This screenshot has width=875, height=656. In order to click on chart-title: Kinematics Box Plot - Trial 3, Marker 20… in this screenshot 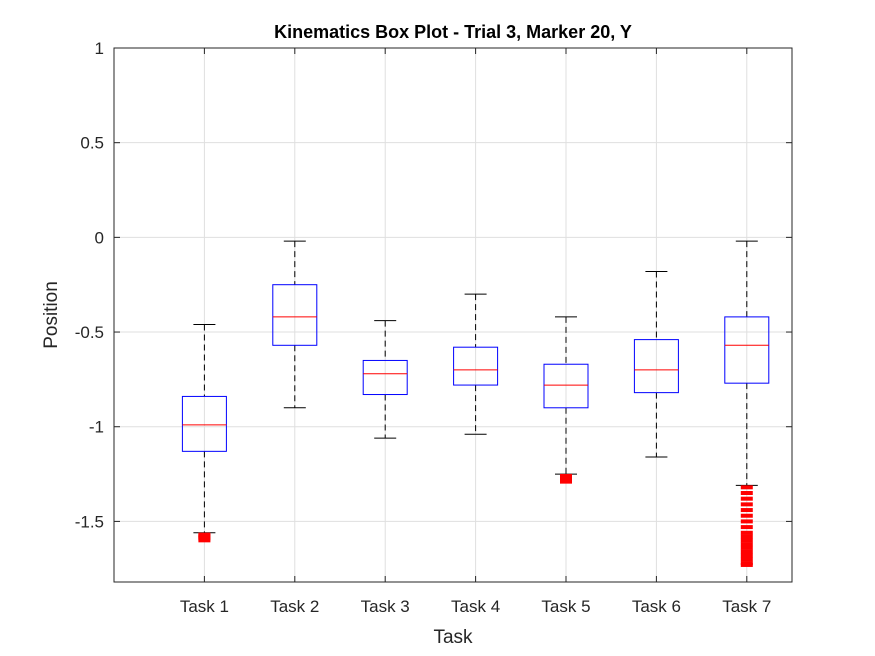, I will do `click(453, 32)`.